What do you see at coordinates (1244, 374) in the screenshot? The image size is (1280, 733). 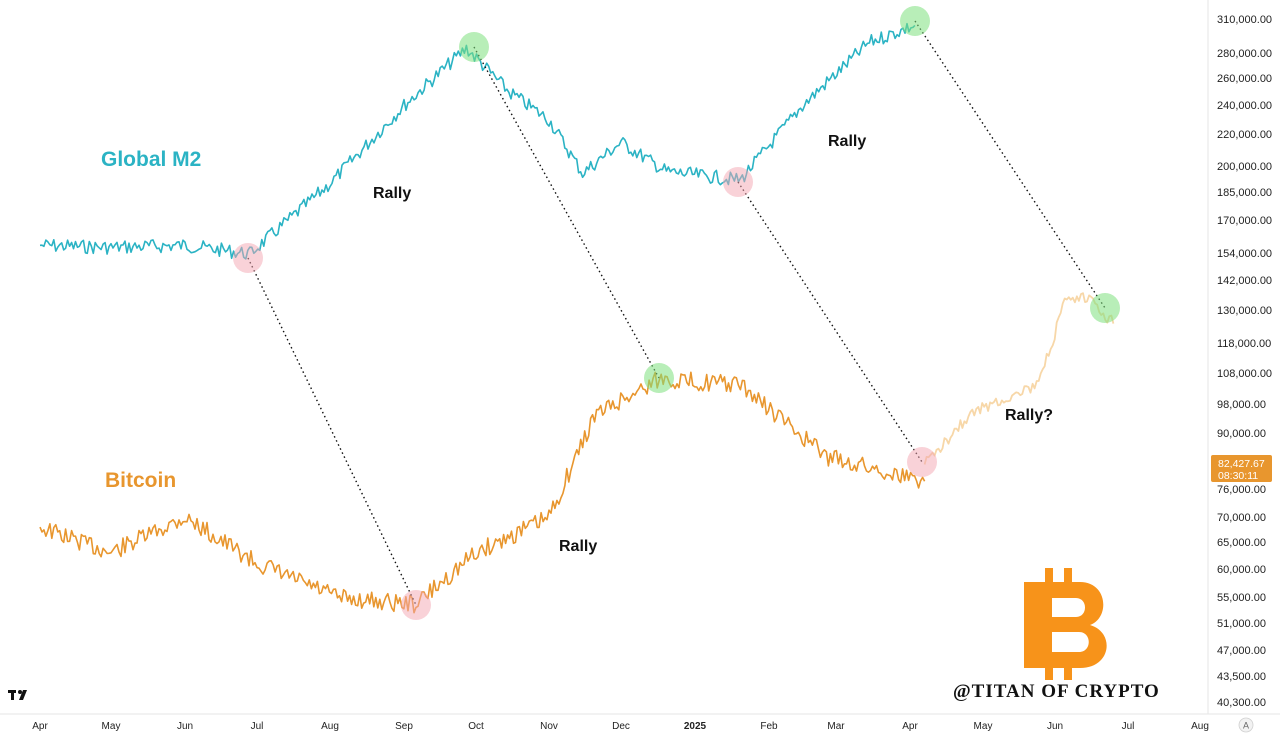 I see `y-tick-label: 108,000.00` at bounding box center [1244, 374].